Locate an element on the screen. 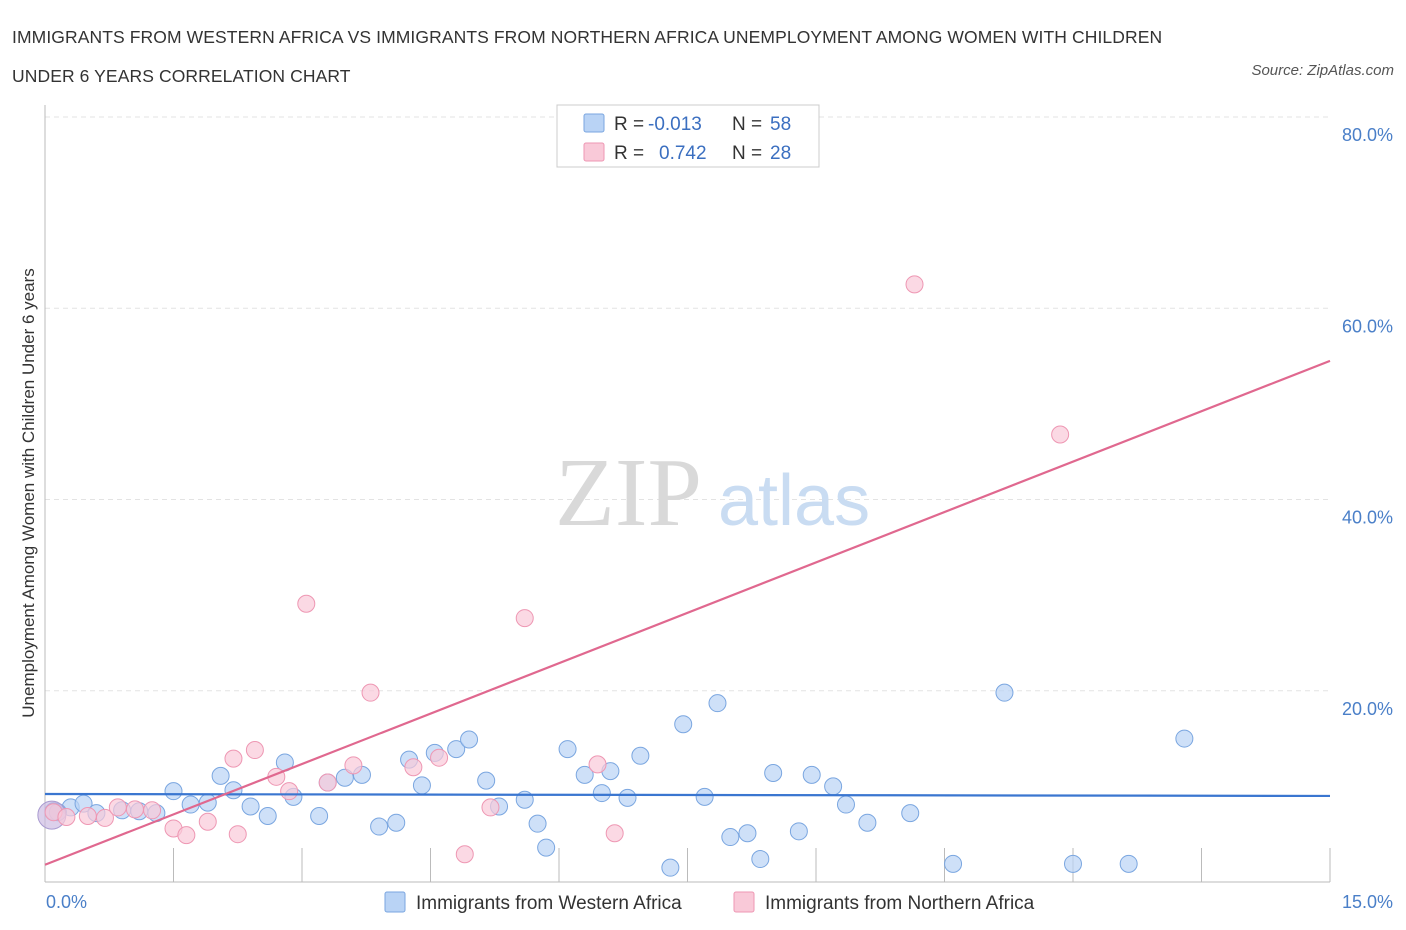 Image resolution: width=1406 pixels, height=930 pixels. y-tick-label-80: 80.0% is located at coordinates (1367, 135).